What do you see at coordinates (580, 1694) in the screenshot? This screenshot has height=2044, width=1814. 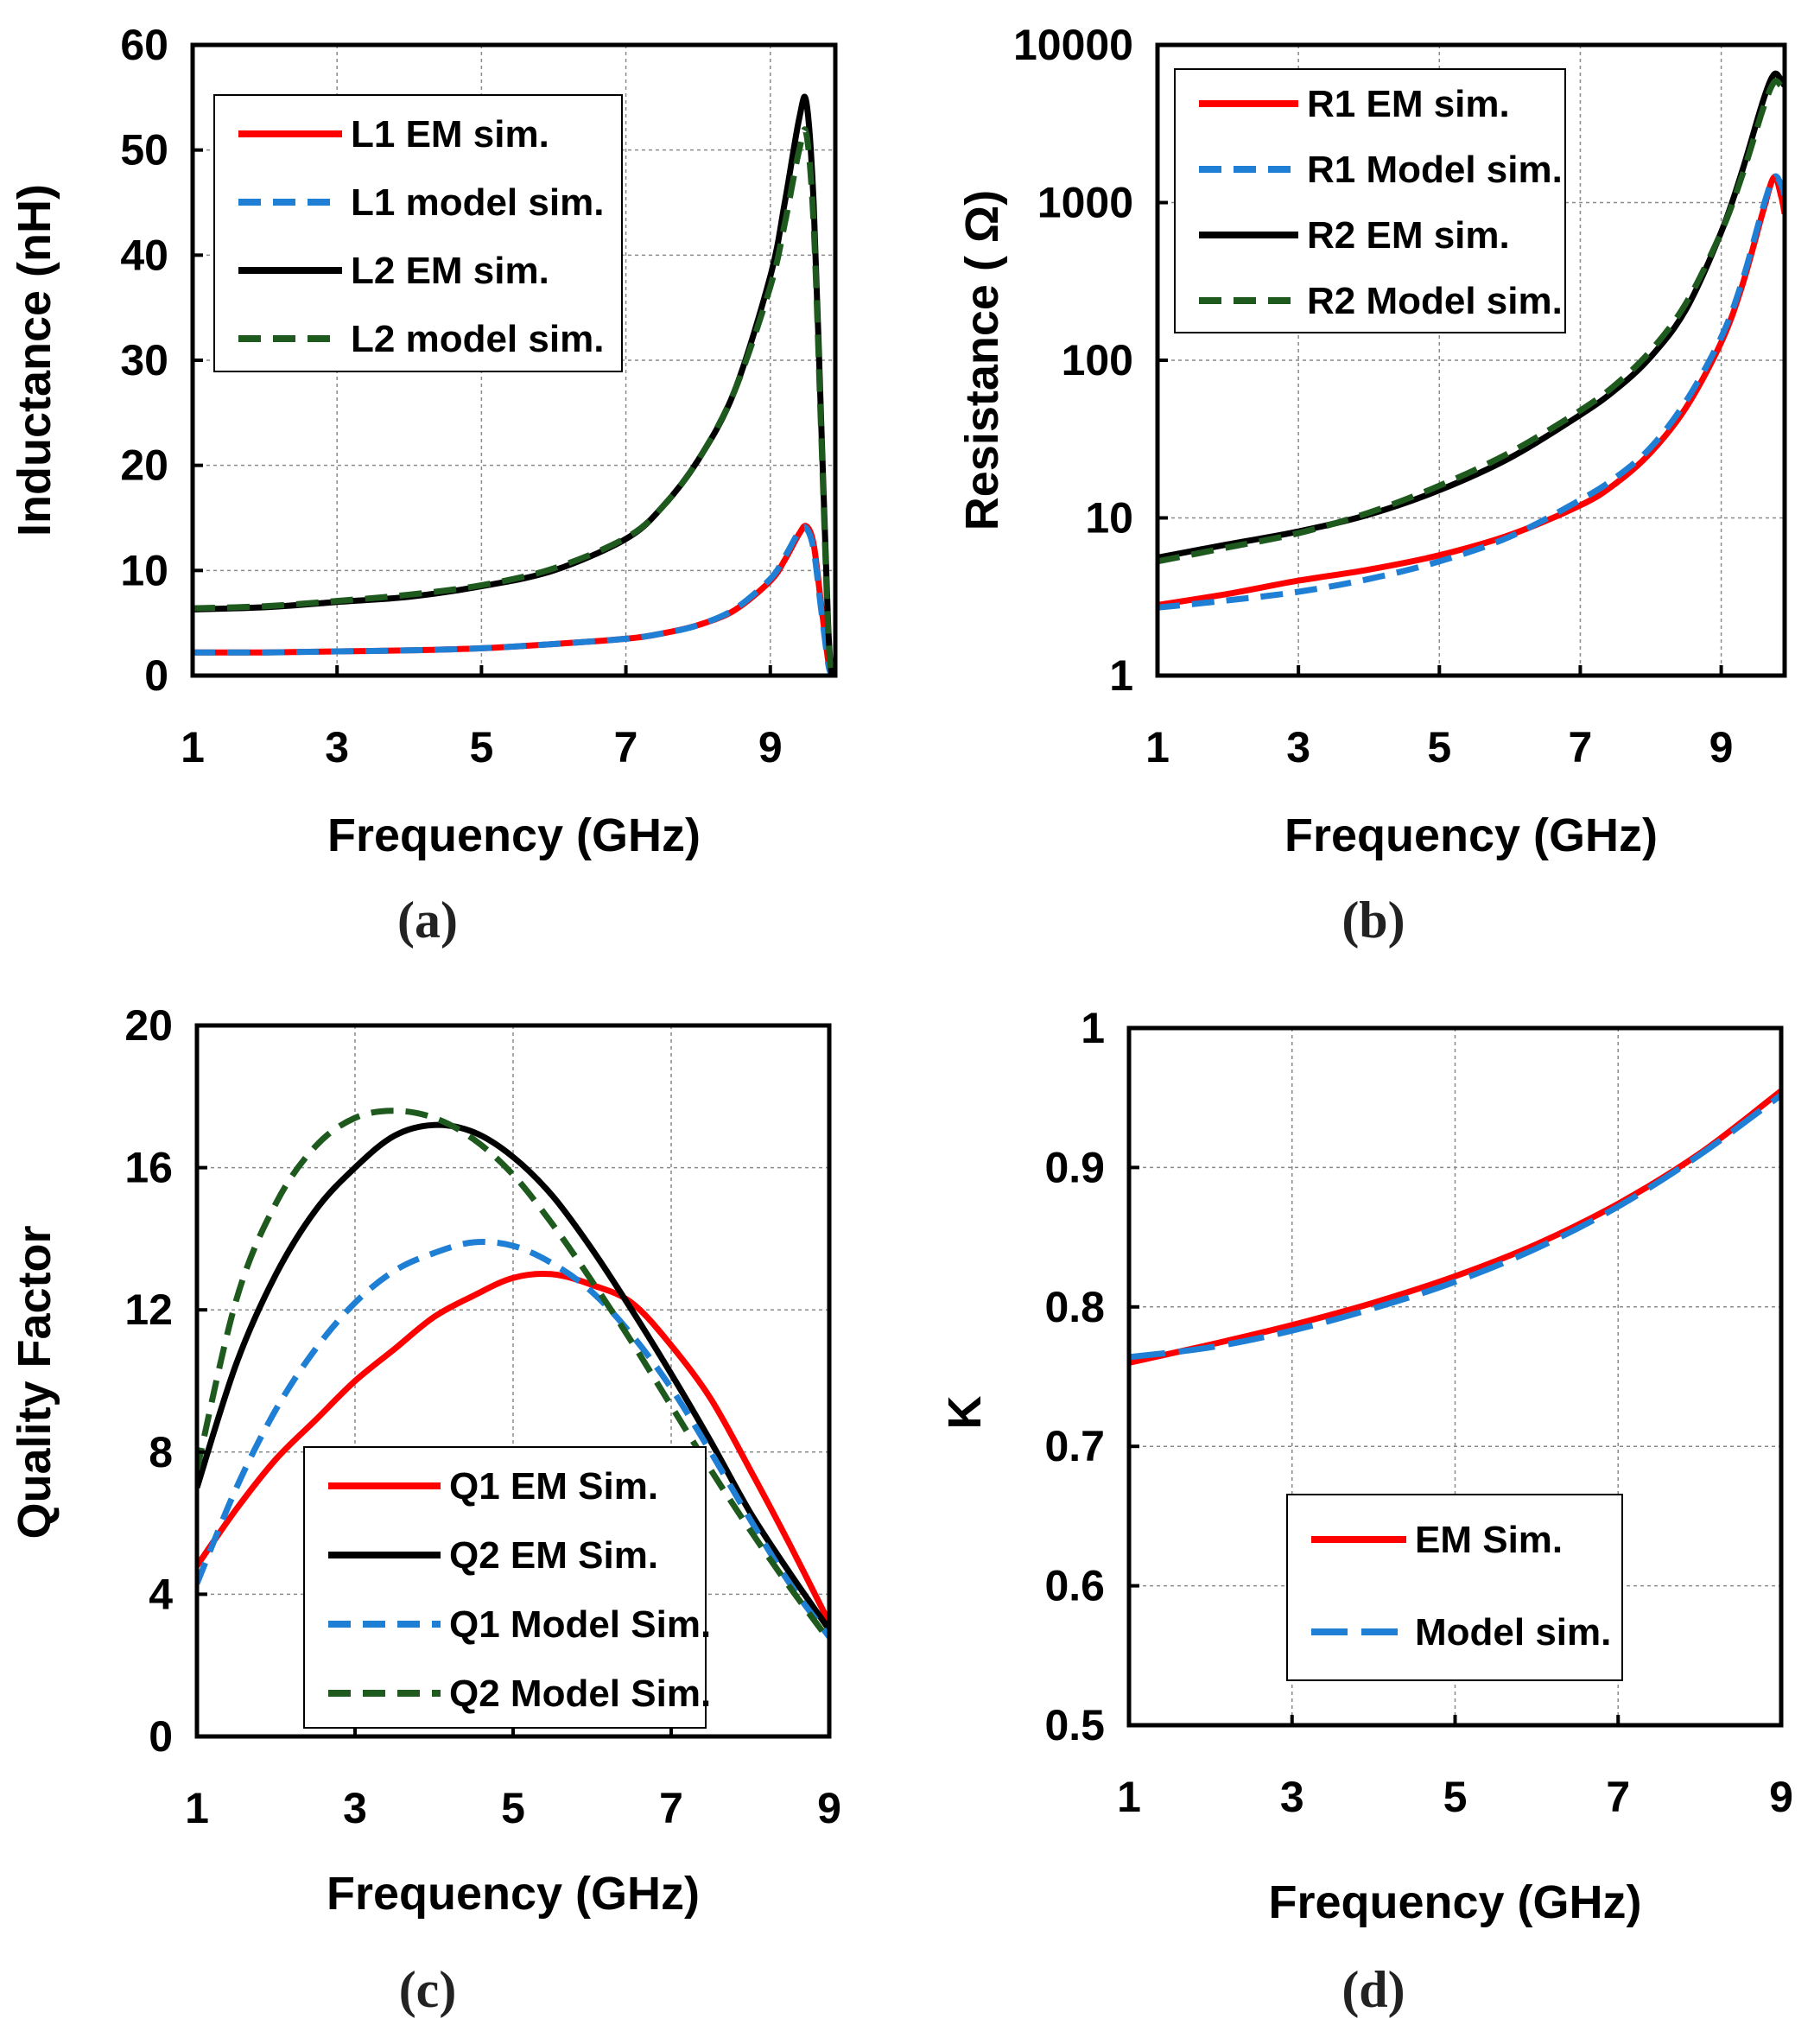 I see `legend-label: Q2 Model Sim.` at bounding box center [580, 1694].